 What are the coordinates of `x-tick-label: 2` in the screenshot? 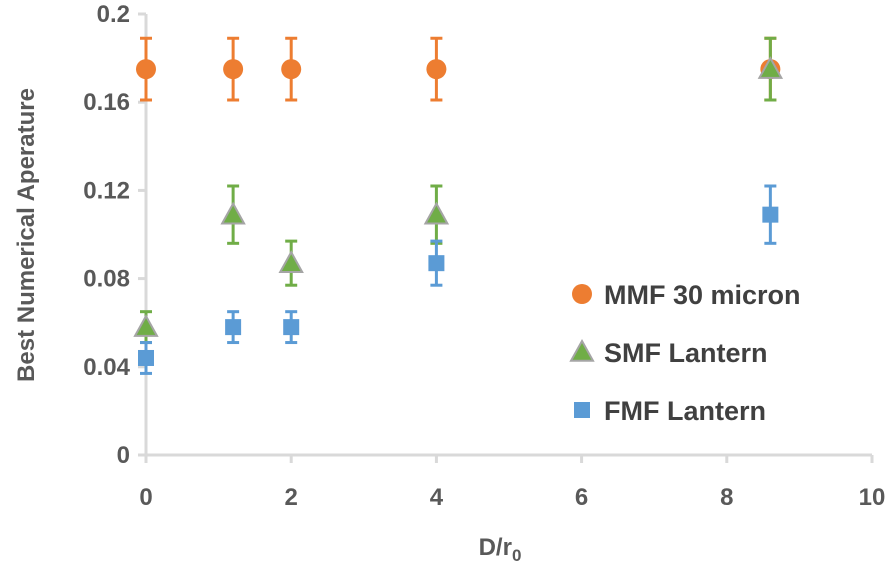 It's located at (291, 497).